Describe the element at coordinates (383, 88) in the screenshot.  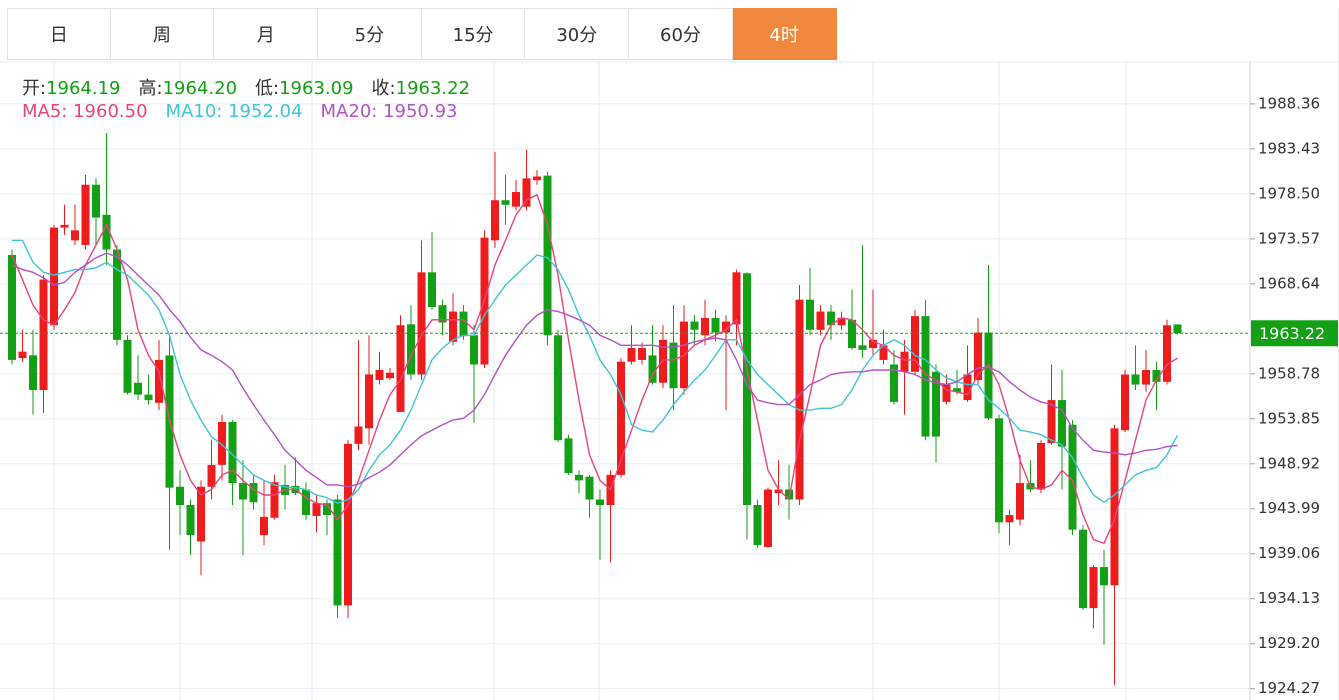
I see `ohlc-label: 收:` at that location.